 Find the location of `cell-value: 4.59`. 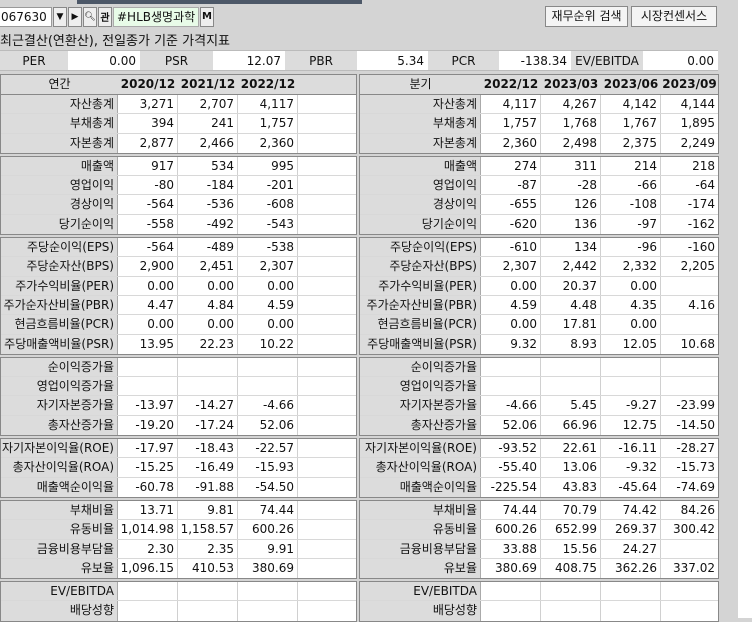

cell-value: 4.59 is located at coordinates (268, 305).